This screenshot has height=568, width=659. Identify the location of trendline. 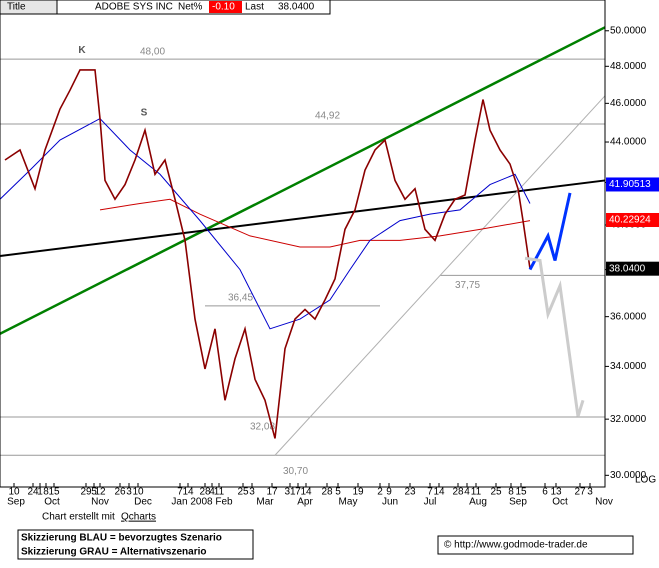
(303, 218).